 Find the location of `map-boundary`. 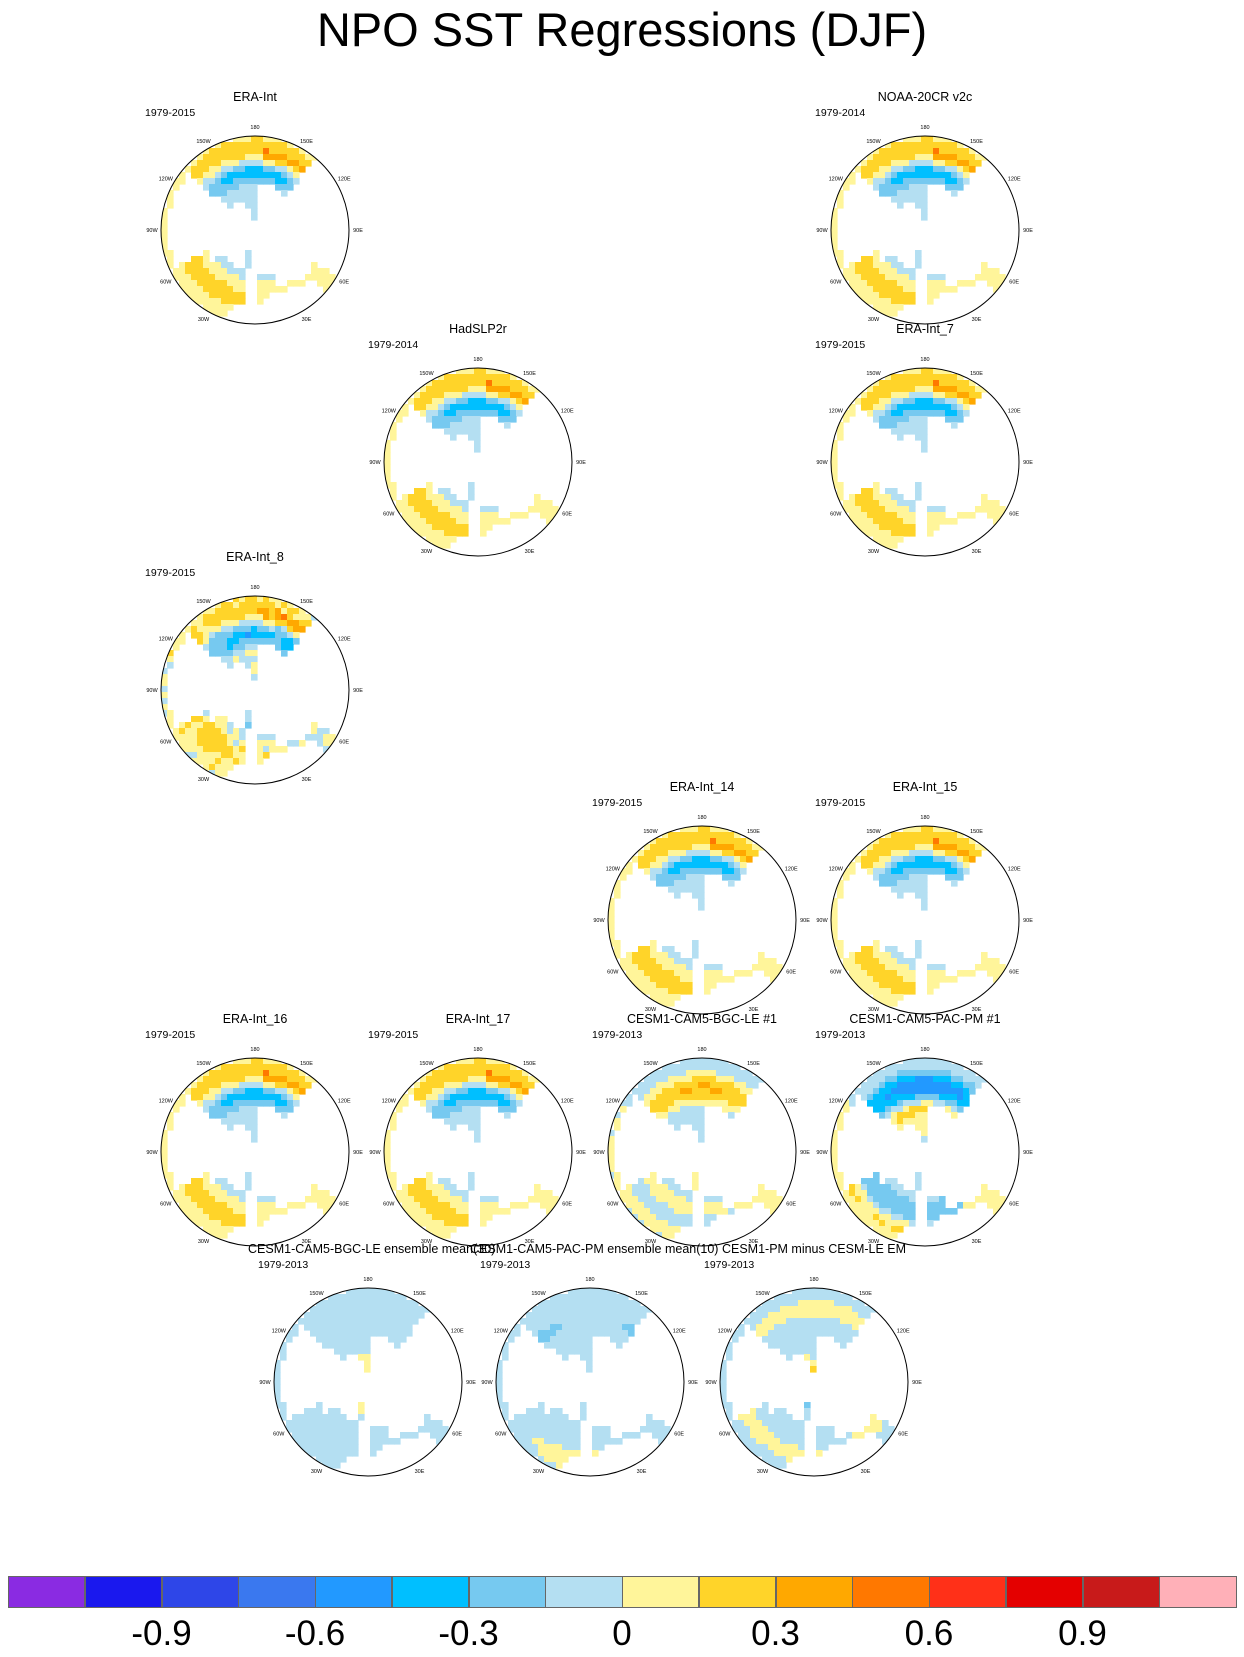

map-boundary is located at coordinates (255, 690).